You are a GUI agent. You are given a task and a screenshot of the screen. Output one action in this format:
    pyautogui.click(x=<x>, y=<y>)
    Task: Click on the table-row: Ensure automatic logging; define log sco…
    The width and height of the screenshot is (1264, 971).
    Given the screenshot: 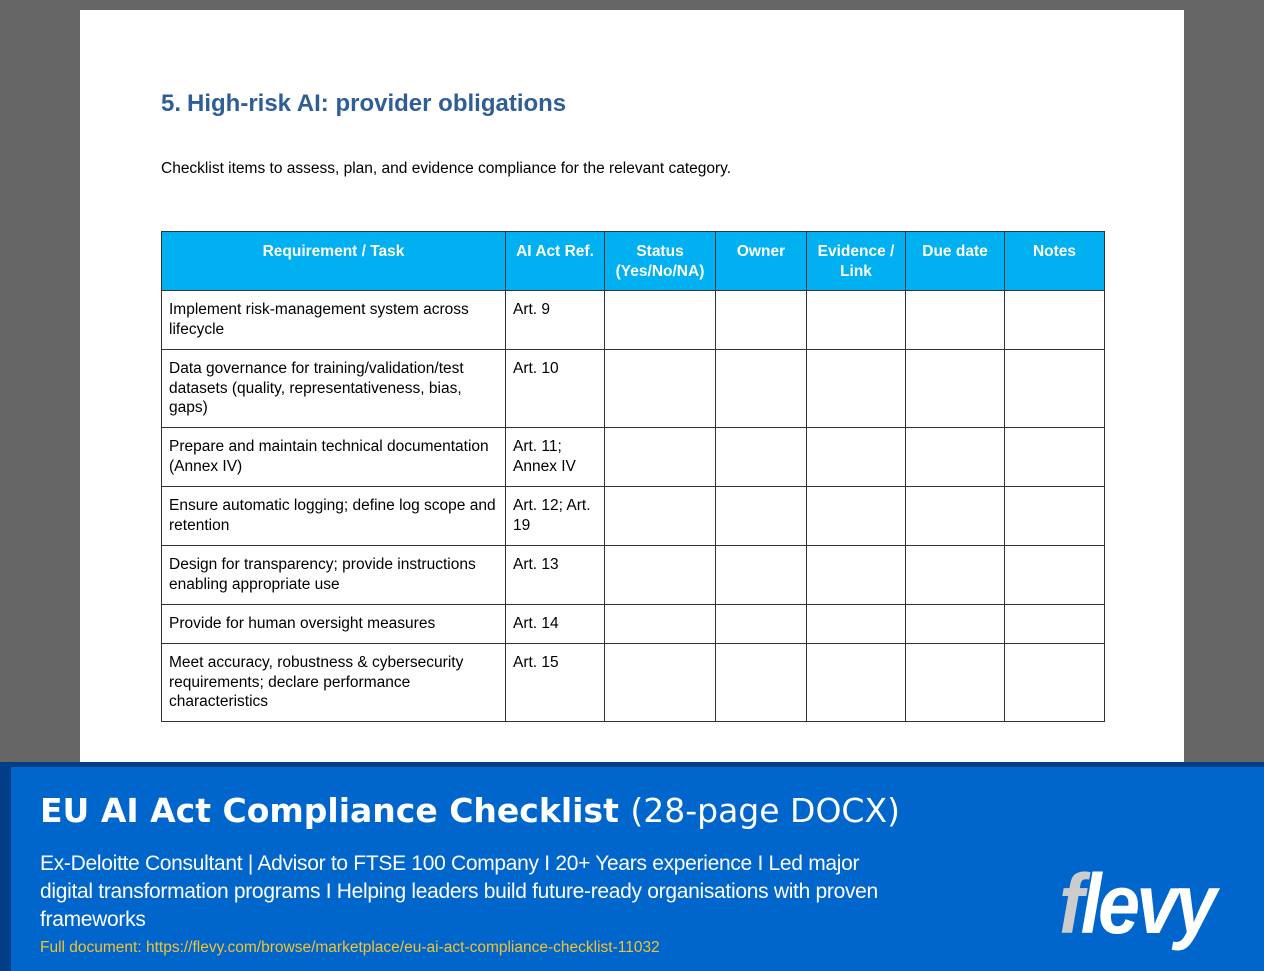 What is the action you would take?
    pyautogui.click(x=633, y=516)
    